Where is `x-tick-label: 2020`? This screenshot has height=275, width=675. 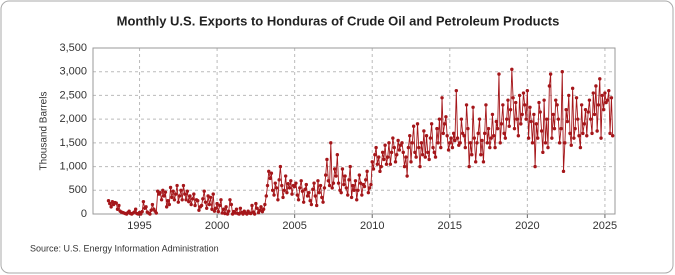
x-tick-label: 2020 is located at coordinates (527, 226).